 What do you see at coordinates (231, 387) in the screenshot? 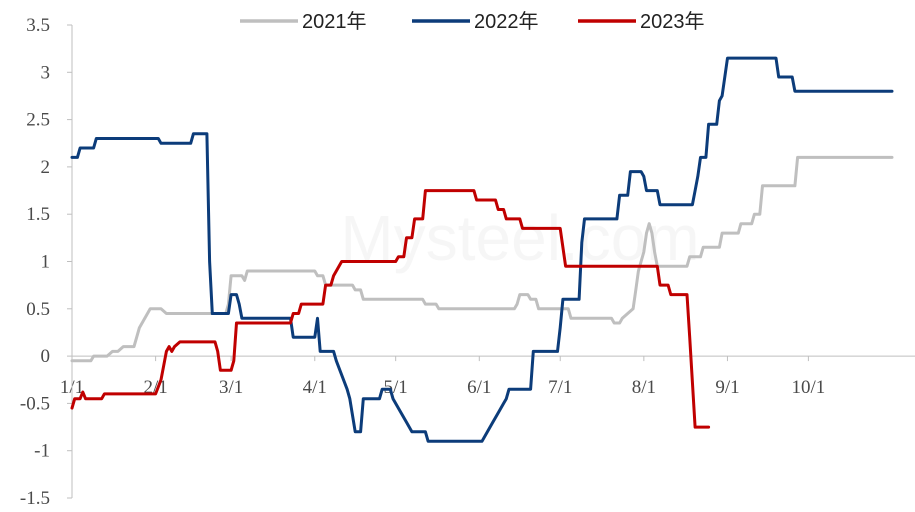
I see `x-tick-label: 3/1` at bounding box center [231, 387].